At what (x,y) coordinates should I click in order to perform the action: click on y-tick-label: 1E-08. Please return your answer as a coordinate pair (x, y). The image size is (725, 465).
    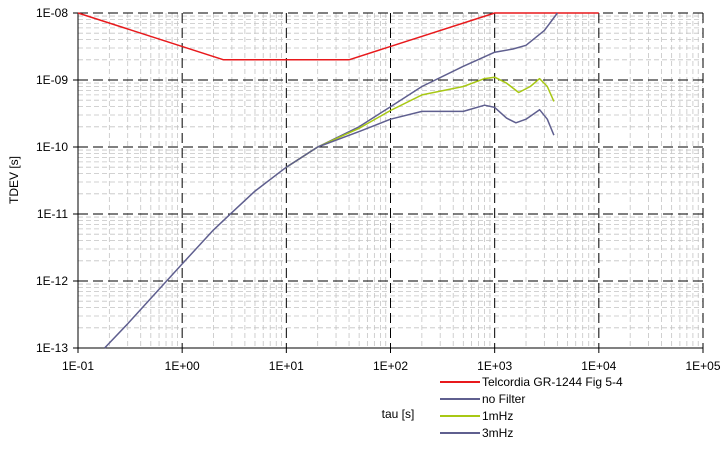
    Looking at the image, I should click on (52, 13).